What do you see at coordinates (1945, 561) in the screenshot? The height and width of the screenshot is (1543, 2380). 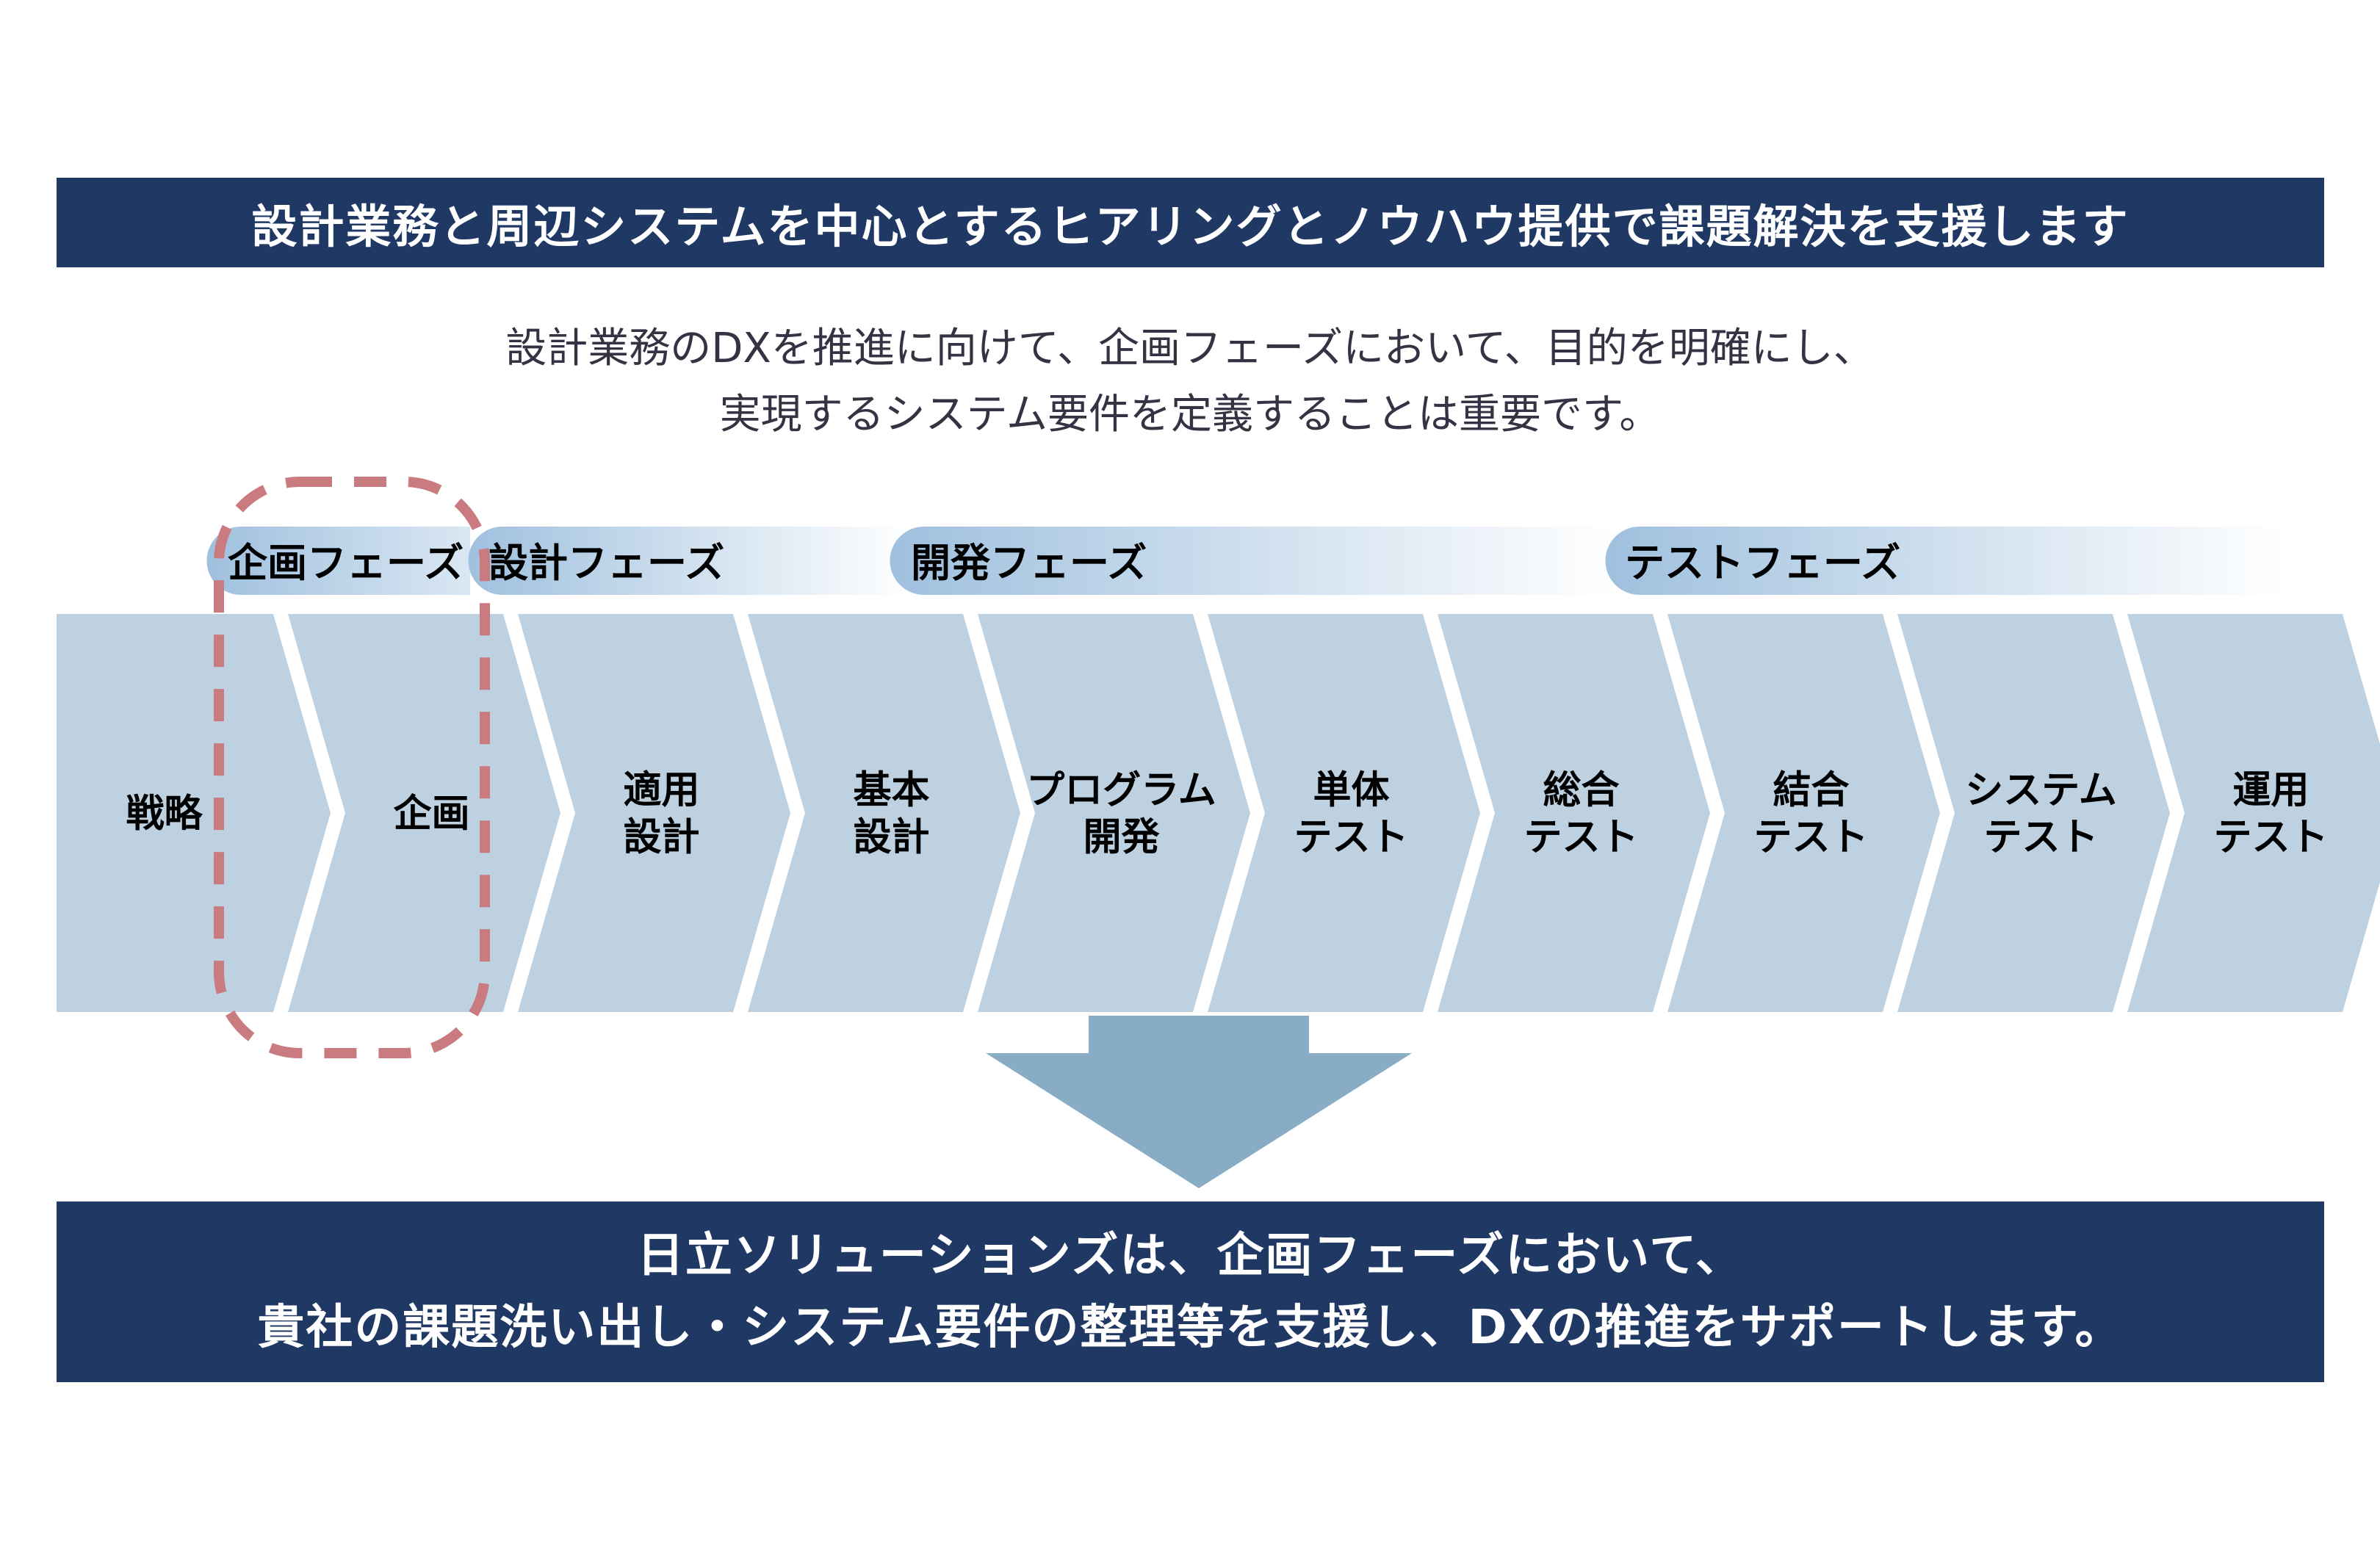 I see `phase-bar-test` at bounding box center [1945, 561].